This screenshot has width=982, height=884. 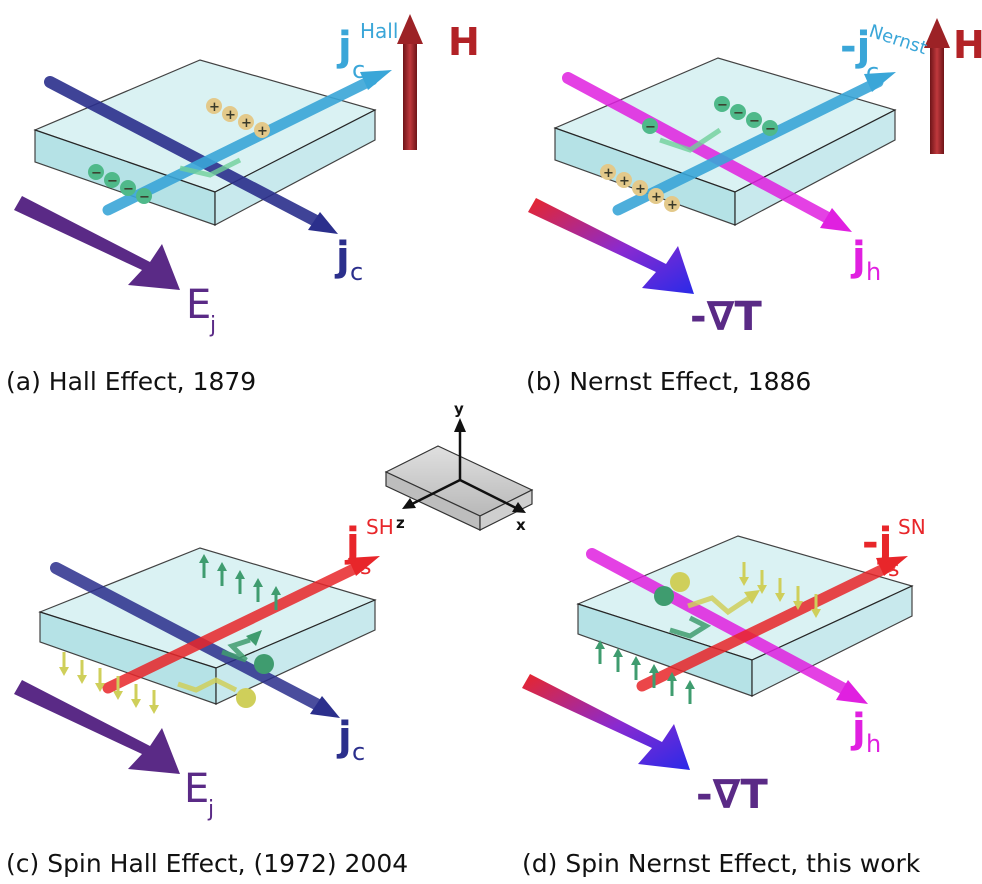 I want to click on svg-text: Hall, so click(x=379, y=31).